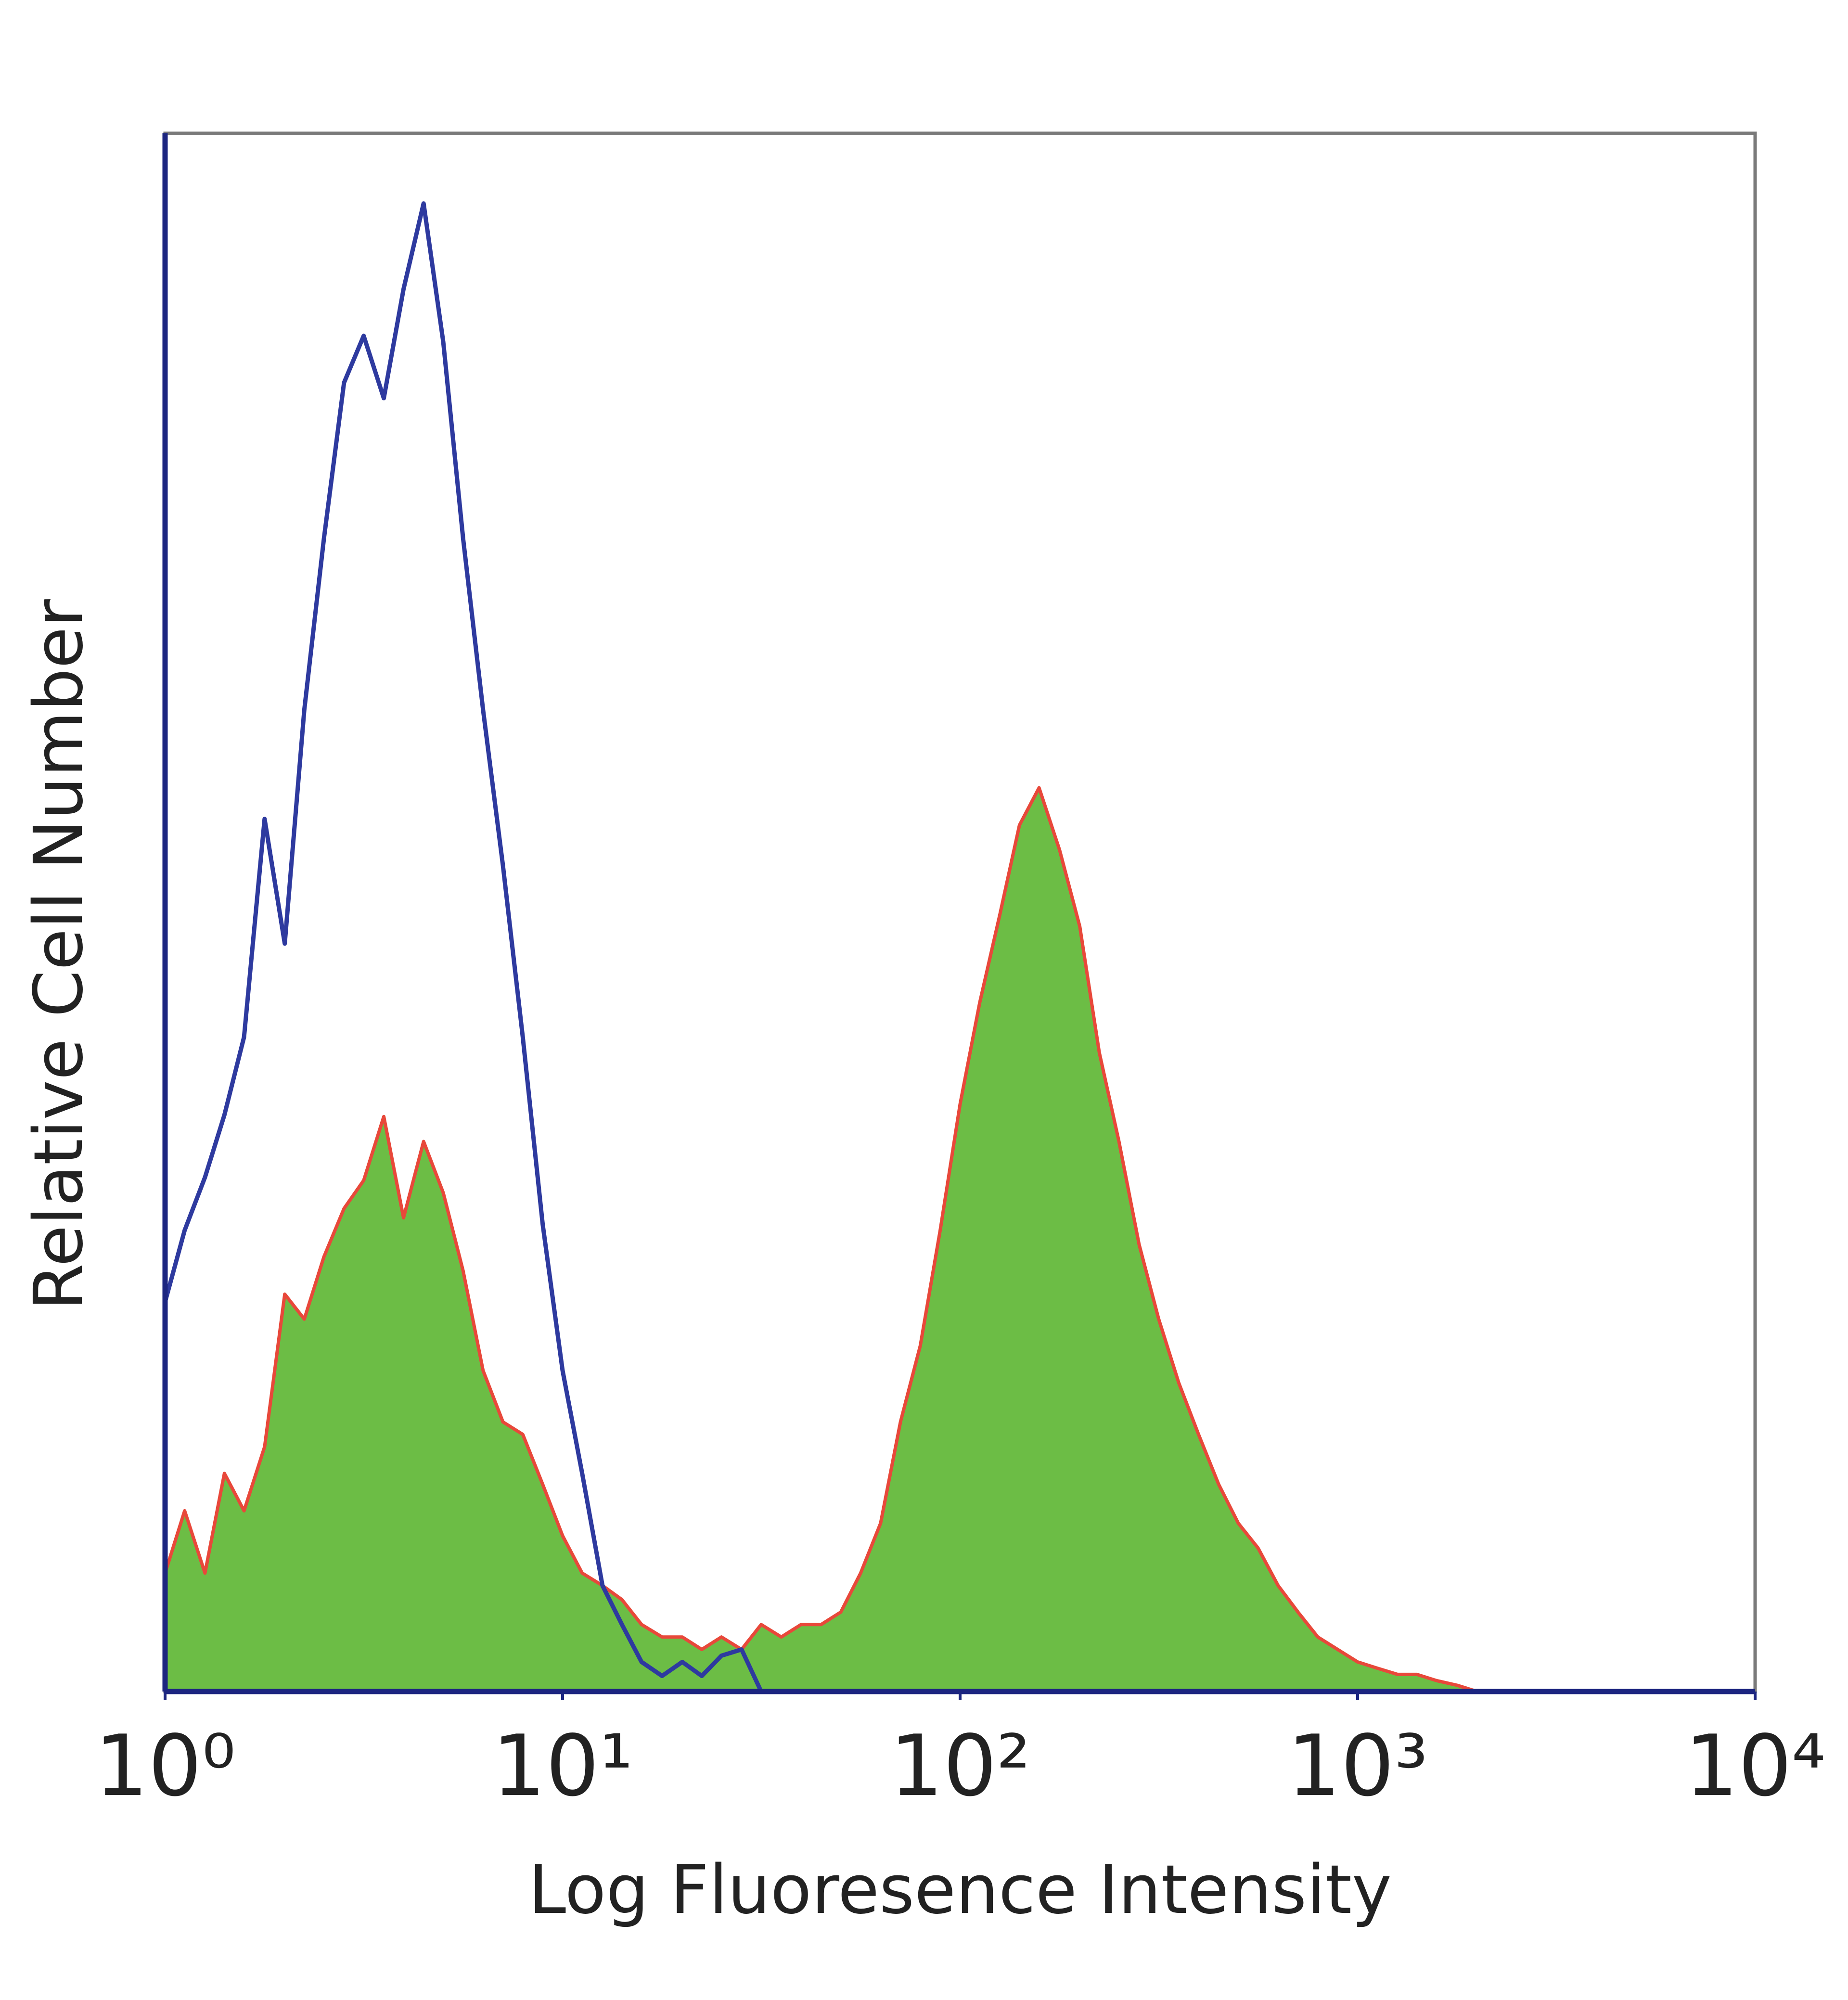 The image size is (1848, 2000). Describe the element at coordinates (960, 1766) in the screenshot. I see `x-tick-label: 10²` at that location.